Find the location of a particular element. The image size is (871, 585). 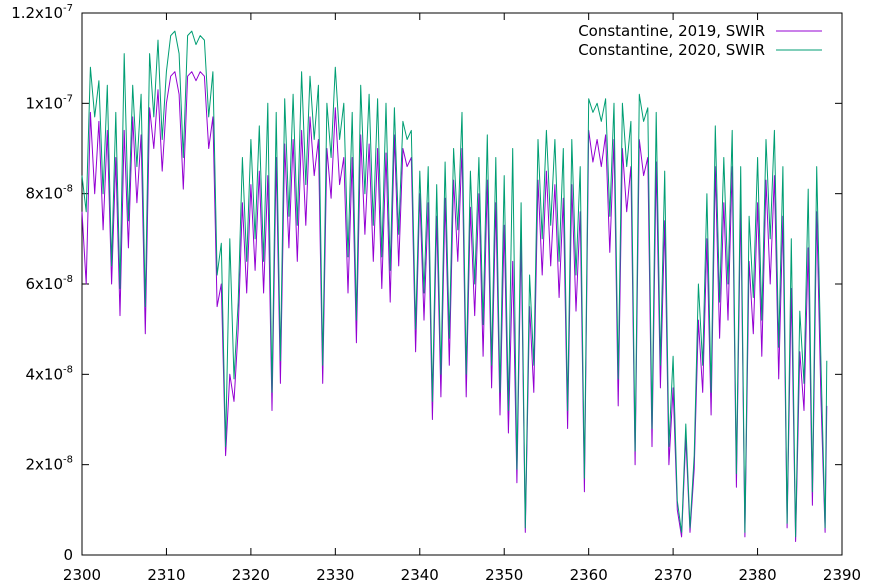

y-tick-mantissa: 1x10 is located at coordinates (45, 103).